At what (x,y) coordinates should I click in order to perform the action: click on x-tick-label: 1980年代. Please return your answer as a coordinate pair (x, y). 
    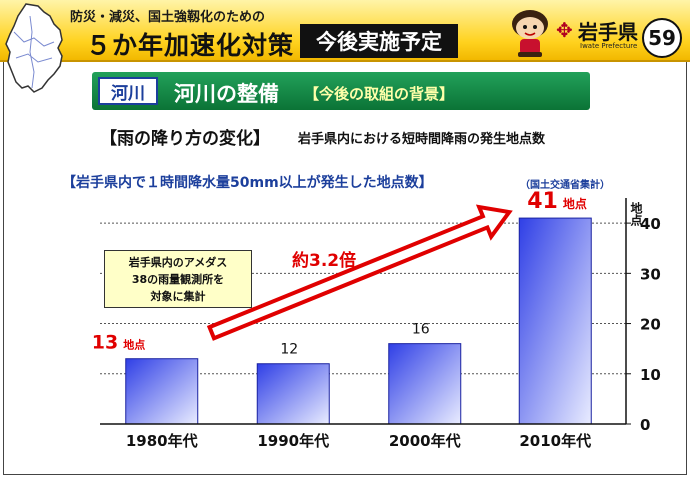
    Looking at the image, I should click on (162, 441).